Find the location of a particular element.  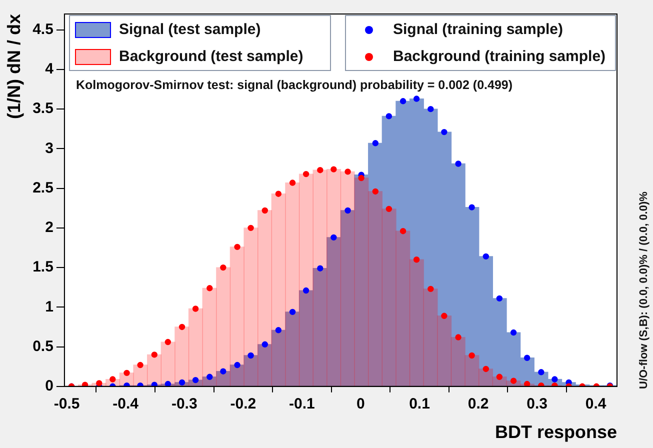

y-axis-title: (1/N) dN / dx is located at coordinates (14, 67).